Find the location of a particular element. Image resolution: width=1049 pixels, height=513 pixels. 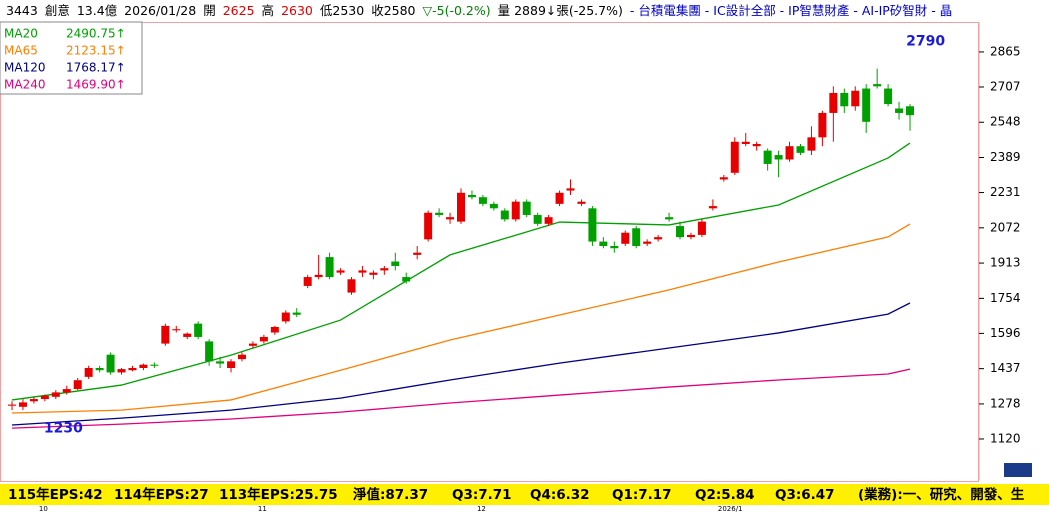

footer-item: (業務):一、研究、開發、生 is located at coordinates (941, 494).